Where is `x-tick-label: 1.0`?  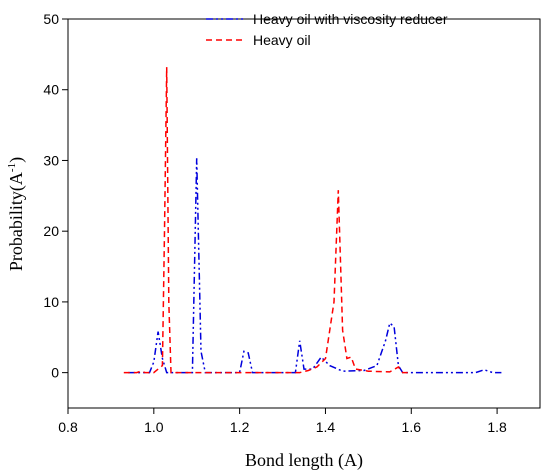 x-tick-label: 1.0 is located at coordinates (154, 427).